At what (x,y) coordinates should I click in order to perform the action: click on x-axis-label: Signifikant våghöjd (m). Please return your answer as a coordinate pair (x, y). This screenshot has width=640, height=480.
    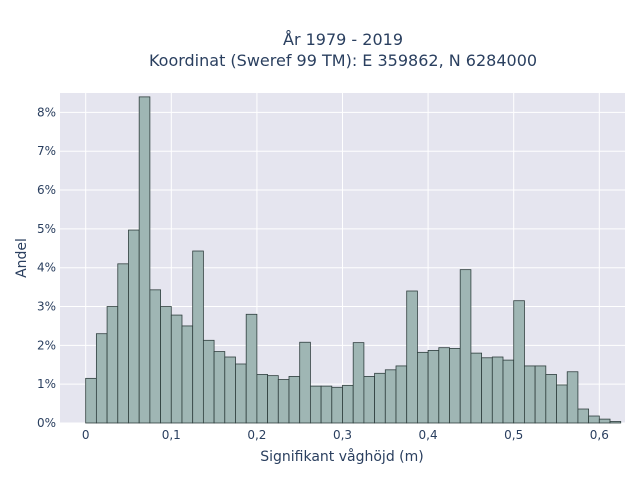
    Looking at the image, I should click on (341, 456).